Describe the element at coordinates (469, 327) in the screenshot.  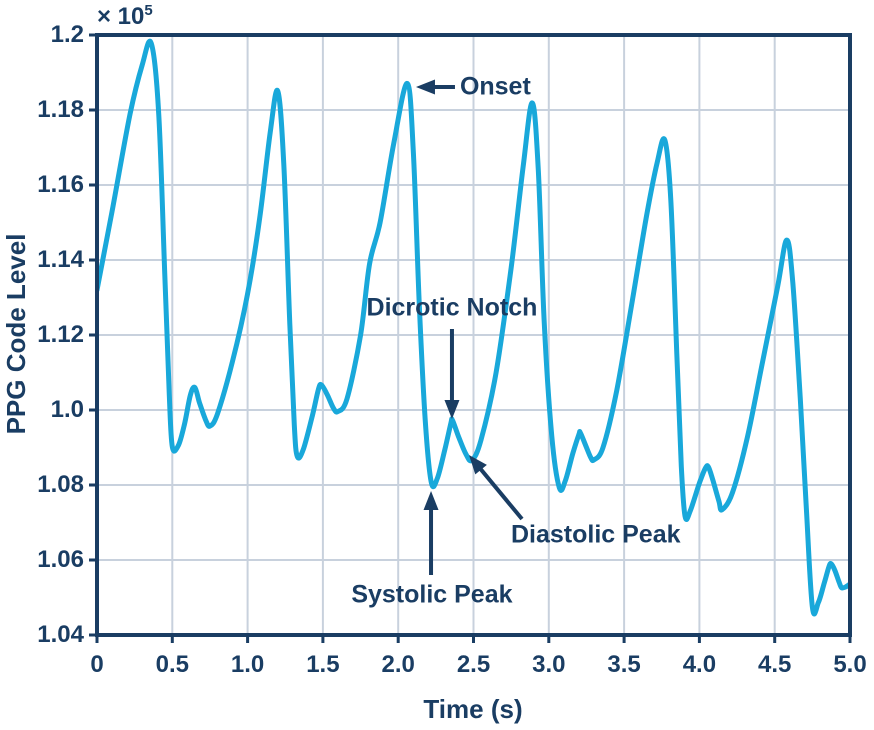
I see `annotation-arrows` at that location.